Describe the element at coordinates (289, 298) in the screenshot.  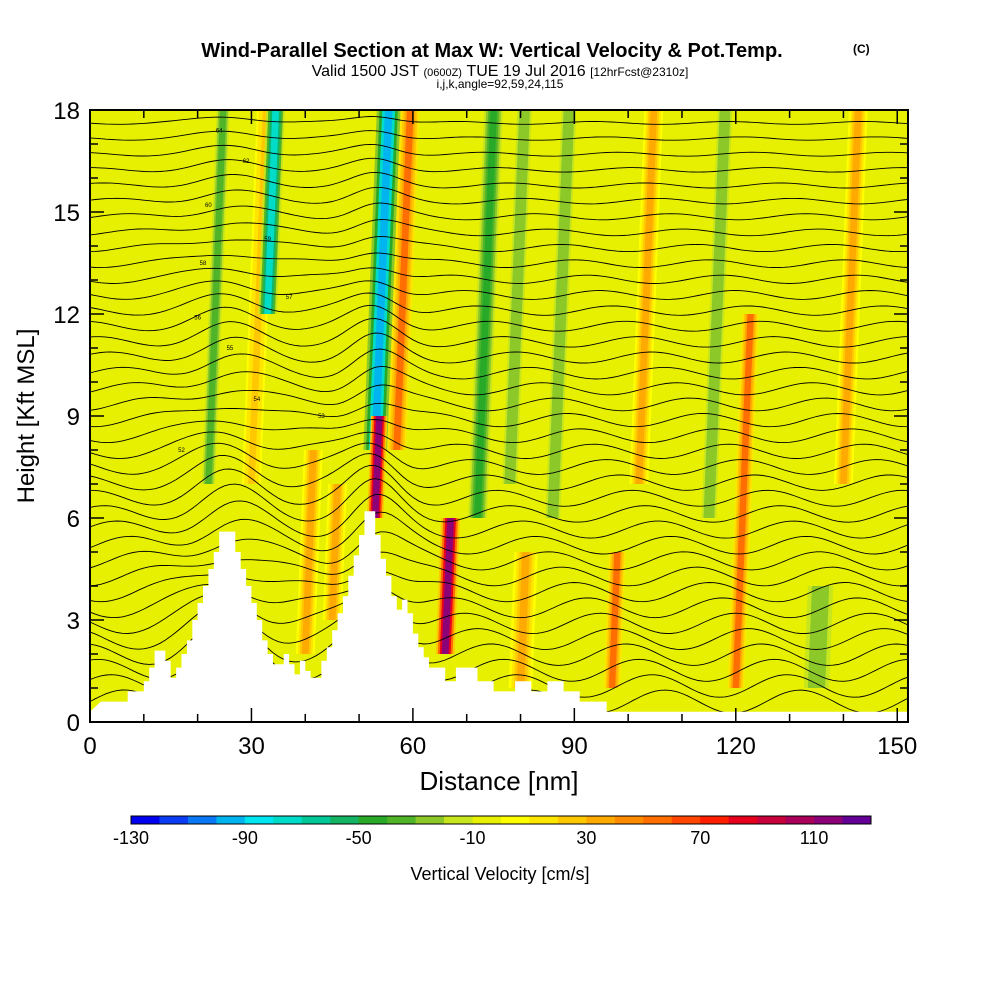
I see `contour-label: 57` at that location.